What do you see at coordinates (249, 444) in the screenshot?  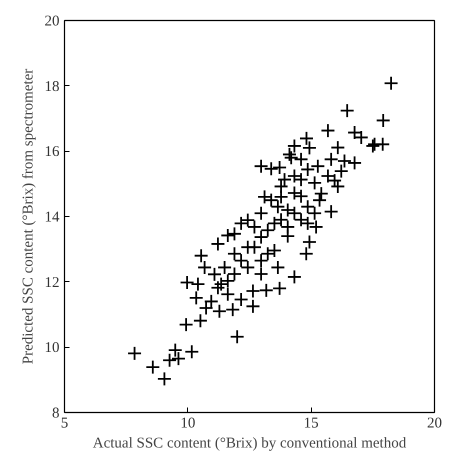 I see `x-axis-title: Actual SSC content (°Brix) by conventional method` at bounding box center [249, 444].